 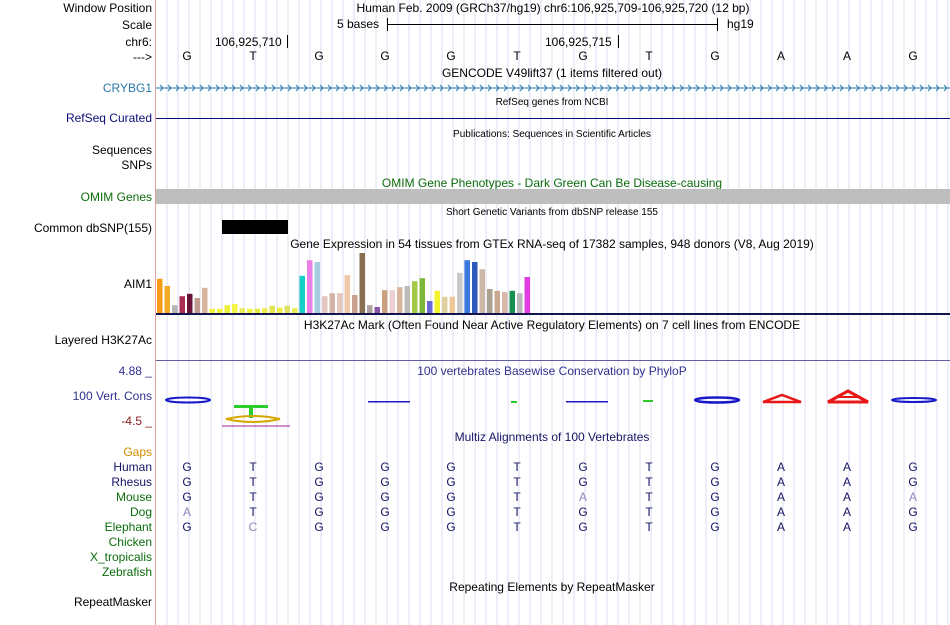 What do you see at coordinates (287, 41) in the screenshot?
I see `coord-710-tick` at bounding box center [287, 41].